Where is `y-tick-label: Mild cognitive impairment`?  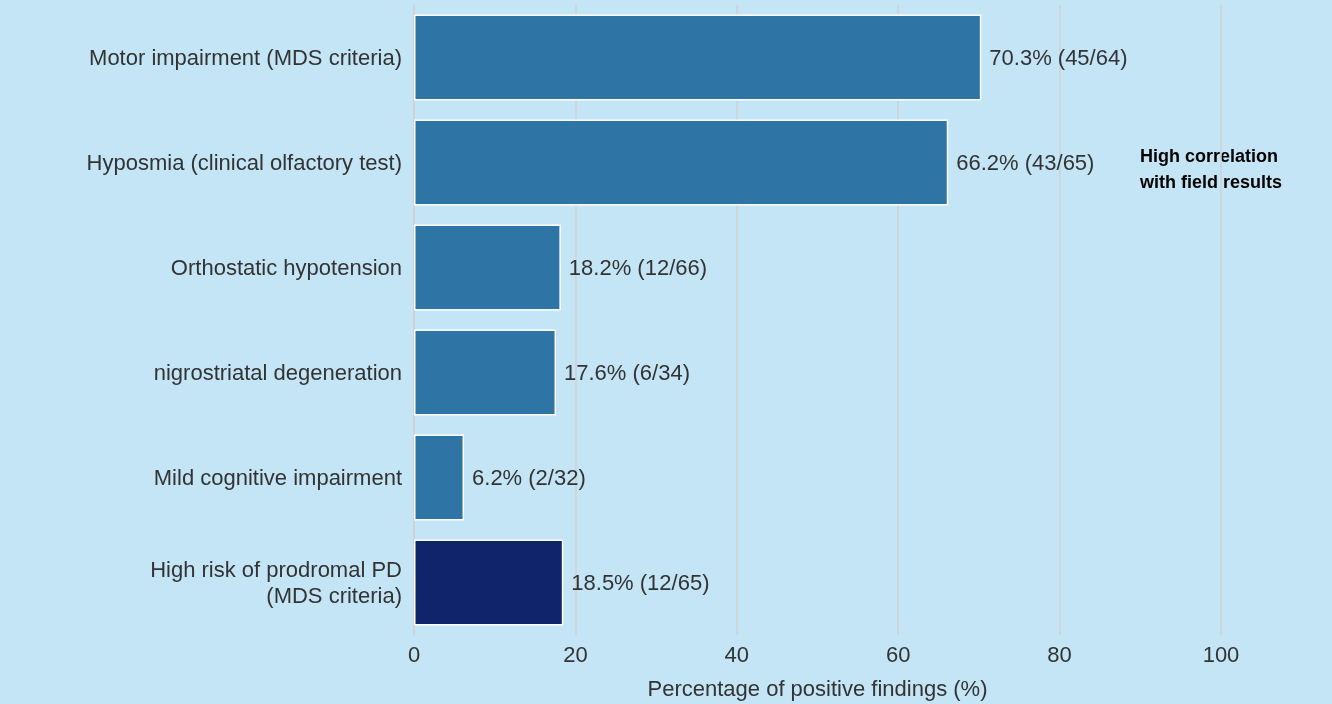 y-tick-label: Mild cognitive impairment is located at coordinates (277, 477).